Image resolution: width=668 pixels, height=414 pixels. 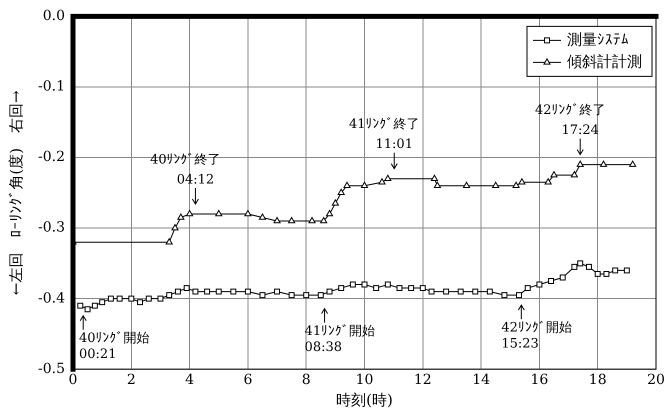 I want to click on y-tick-label: -0.4, so click(x=52, y=298).